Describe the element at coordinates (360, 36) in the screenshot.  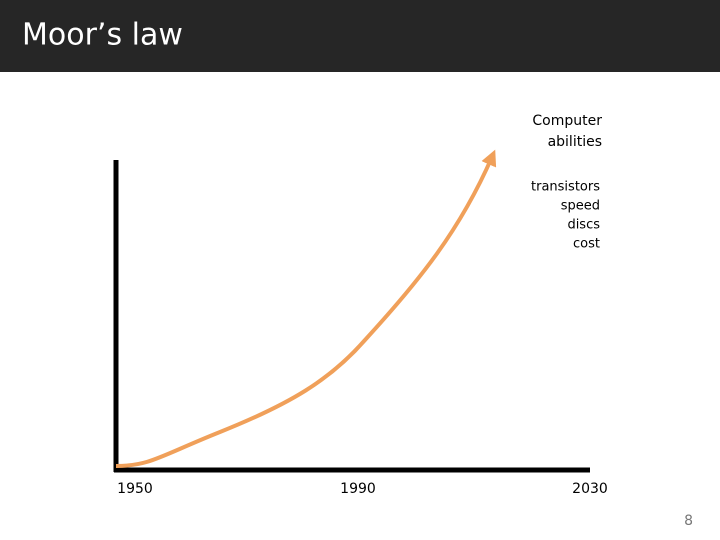
I see `header-bar` at that location.